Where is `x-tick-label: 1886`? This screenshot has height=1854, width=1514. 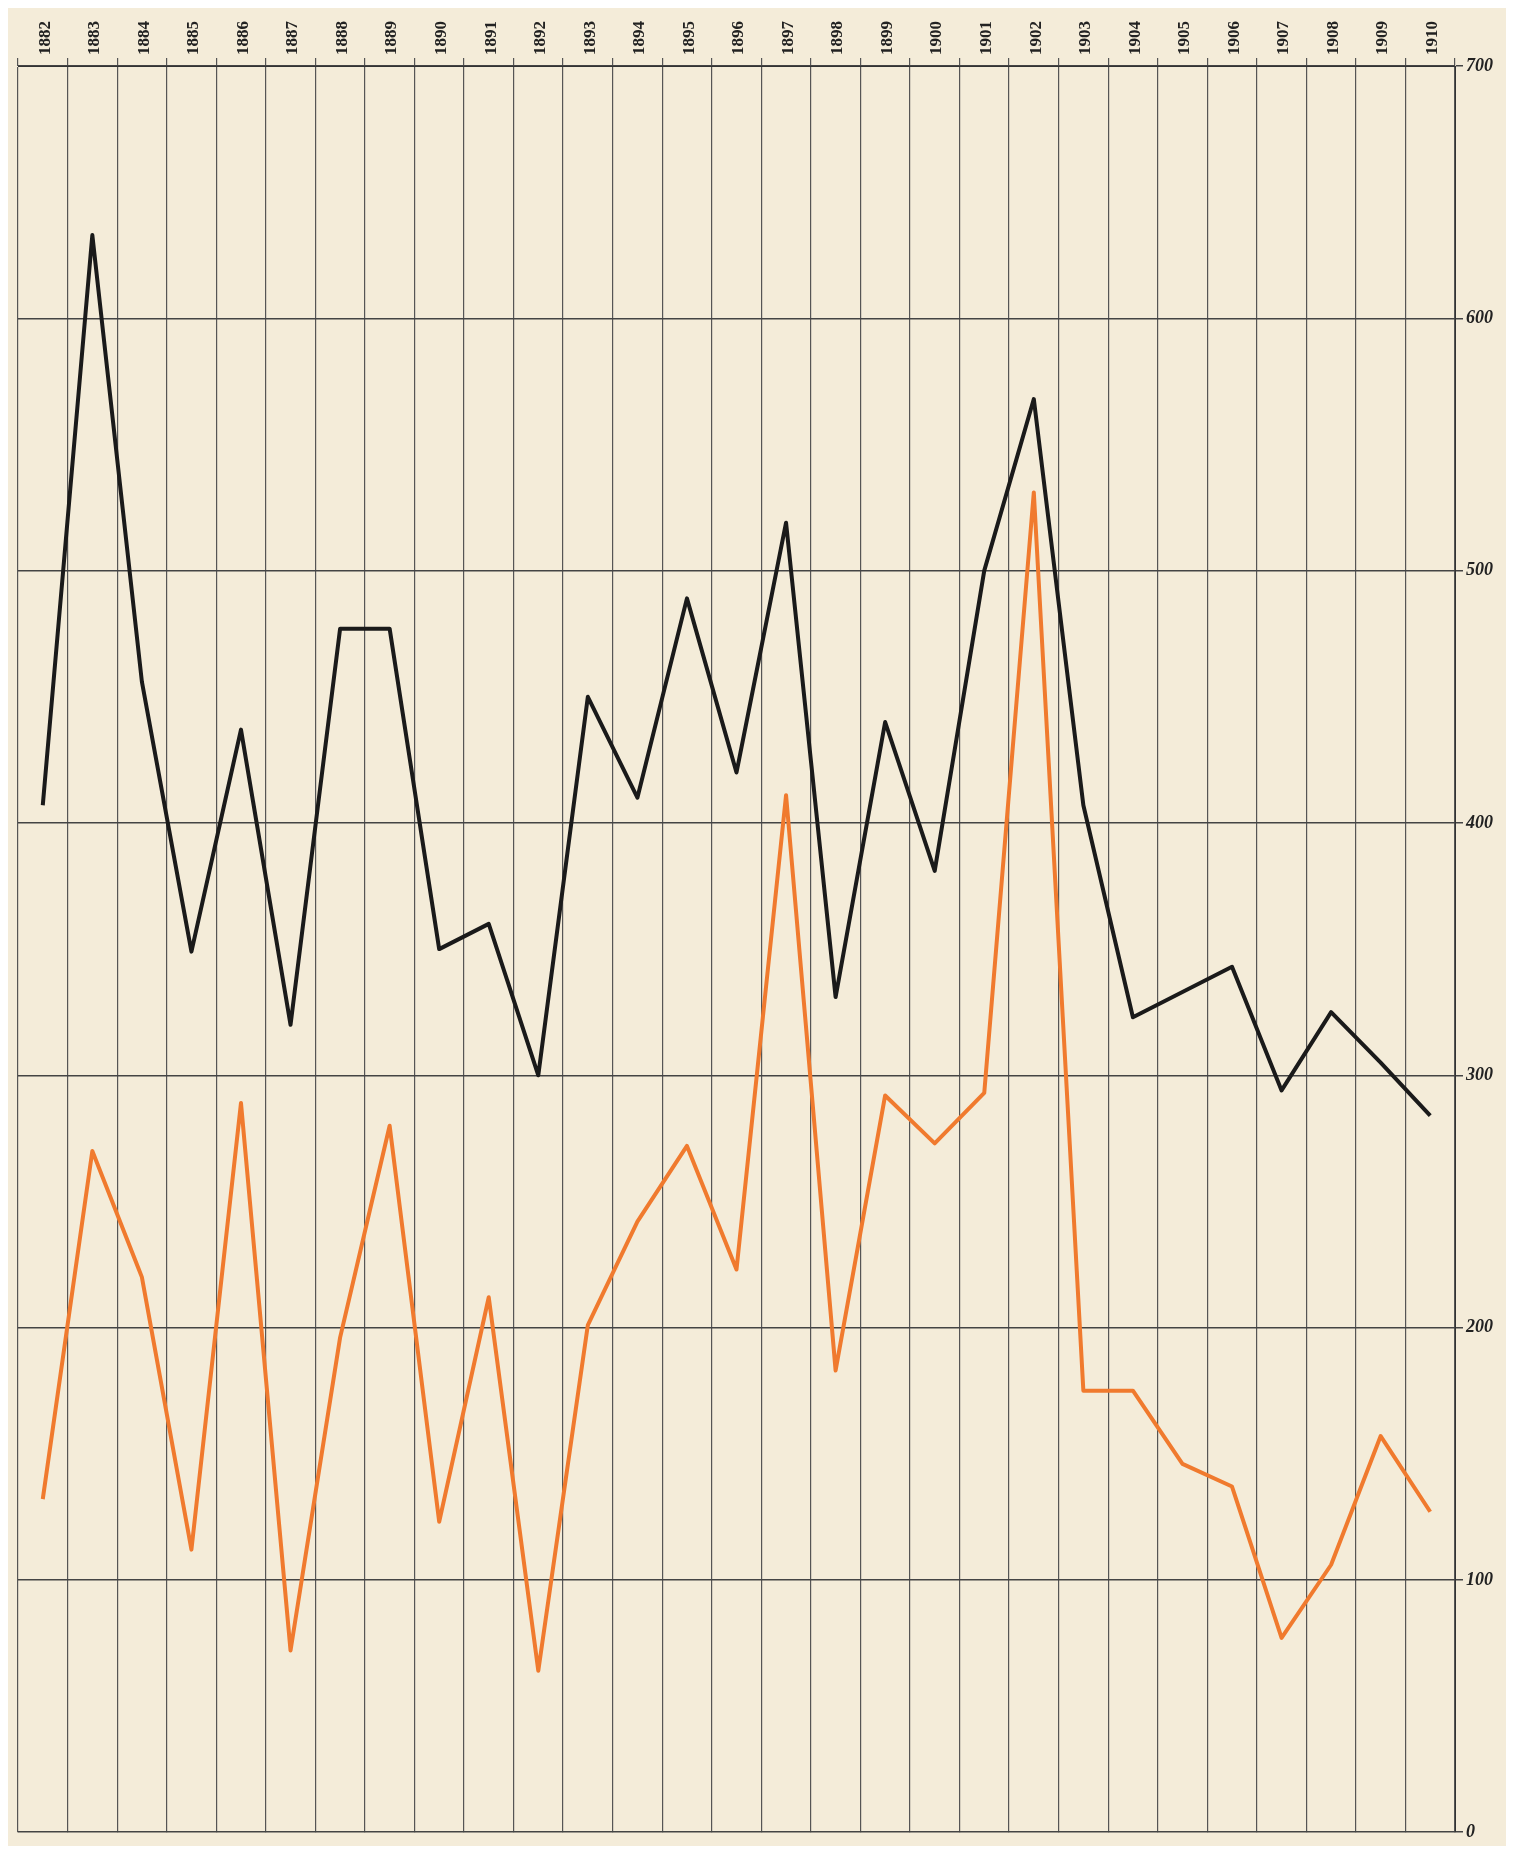 x-tick-label: 1886 is located at coordinates (242, 38).